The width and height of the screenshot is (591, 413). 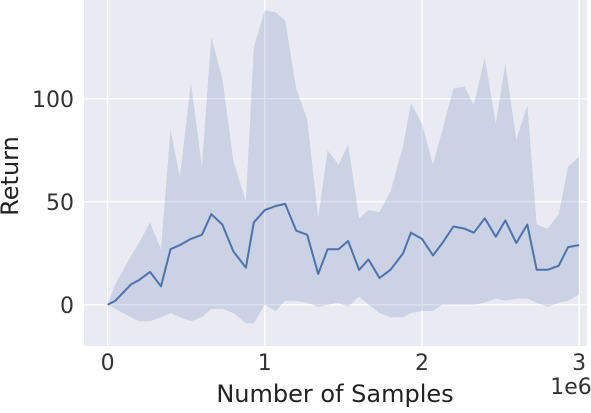 What do you see at coordinates (108, 363) in the screenshot?
I see `x-tick-label: 0` at bounding box center [108, 363].